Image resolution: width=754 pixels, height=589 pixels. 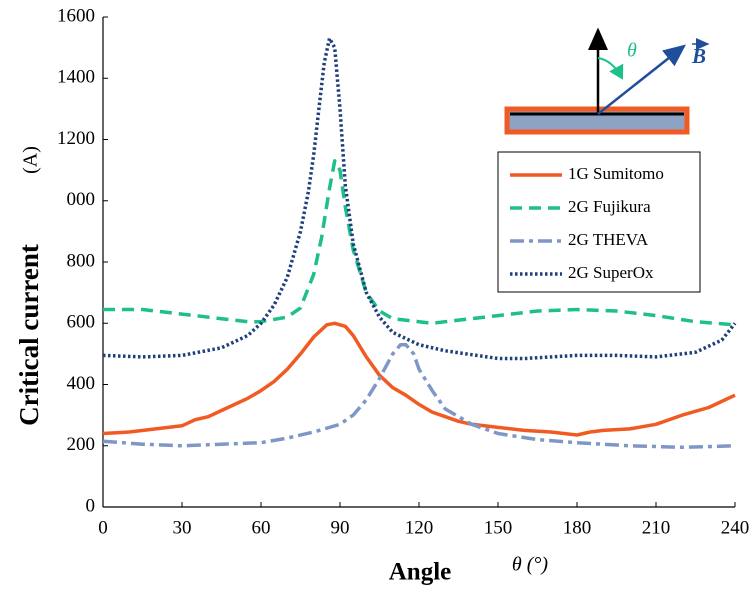 What do you see at coordinates (91, 505) in the screenshot?
I see `y-tick-label: 0` at bounding box center [91, 505].